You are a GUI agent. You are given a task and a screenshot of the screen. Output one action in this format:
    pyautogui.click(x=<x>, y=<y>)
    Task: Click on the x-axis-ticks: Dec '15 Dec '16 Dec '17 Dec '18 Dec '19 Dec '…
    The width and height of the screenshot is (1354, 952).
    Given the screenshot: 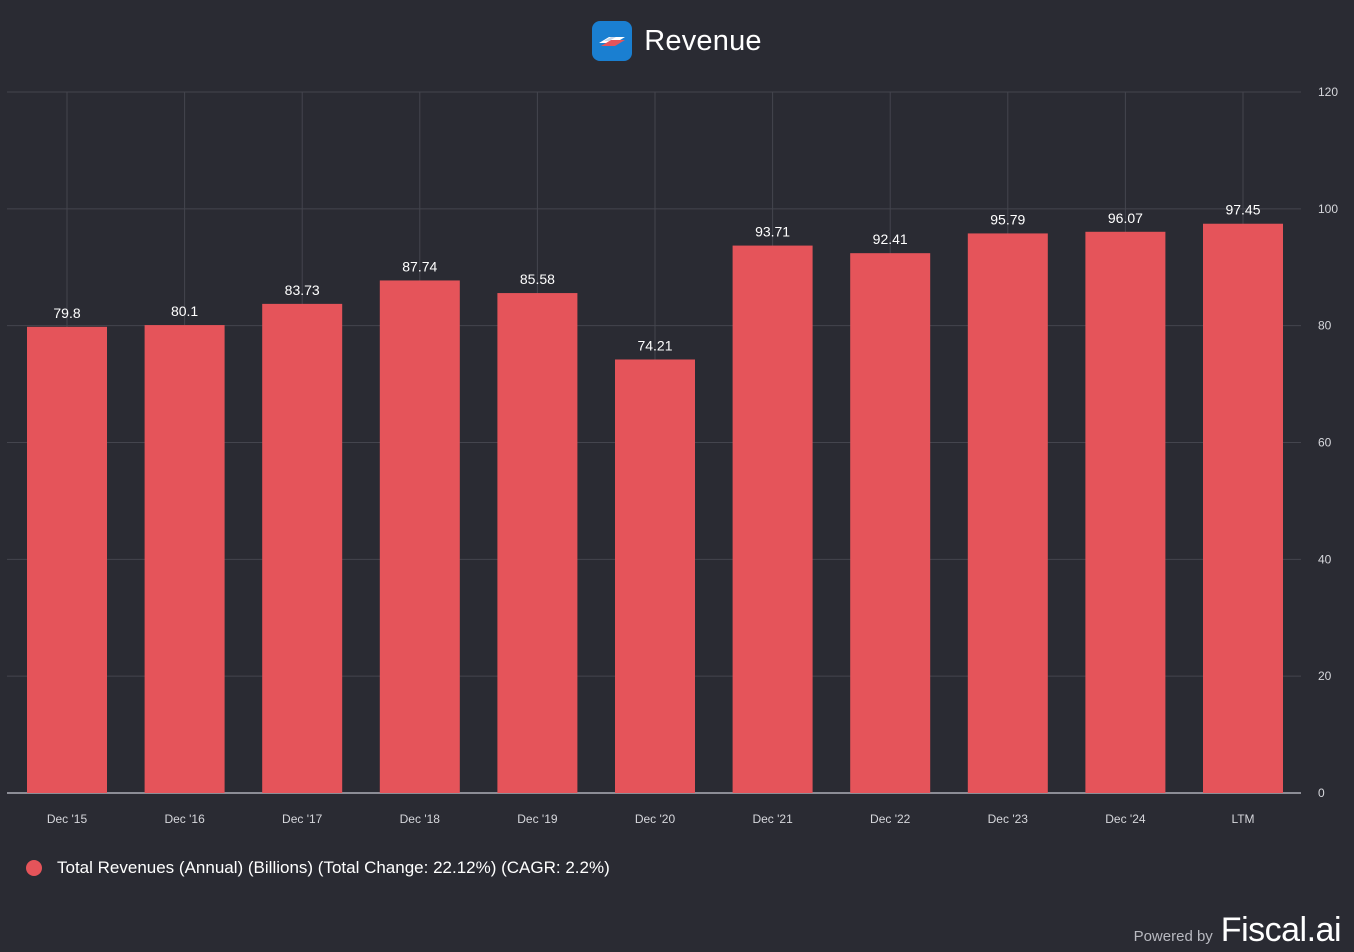 What is the action you would take?
    pyautogui.click(x=651, y=819)
    